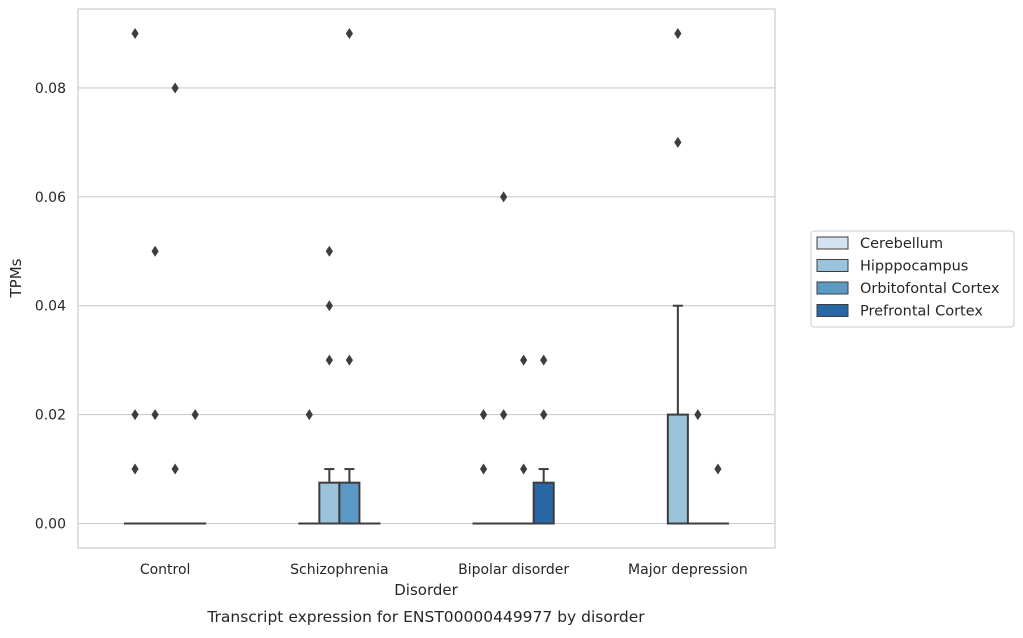 Image resolution: width=1023 pixels, height=638 pixels. Describe the element at coordinates (513, 570) in the screenshot. I see `x-tick-label: Bipolar disorder` at that location.